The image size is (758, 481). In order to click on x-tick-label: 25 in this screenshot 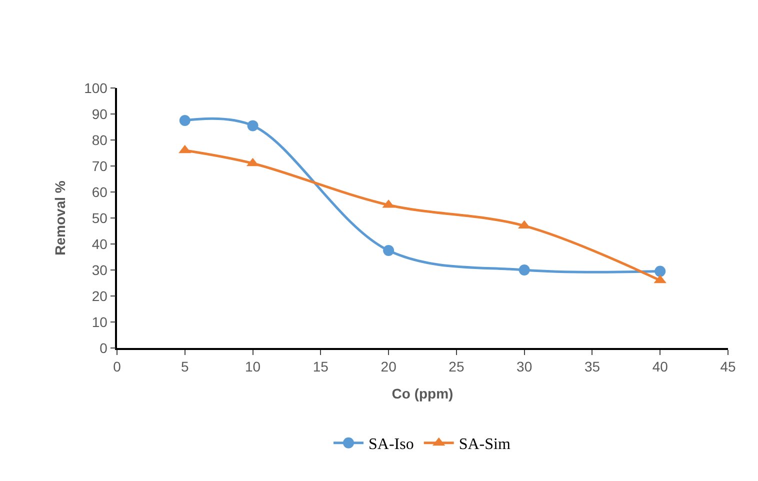, I will do `click(456, 366)`.